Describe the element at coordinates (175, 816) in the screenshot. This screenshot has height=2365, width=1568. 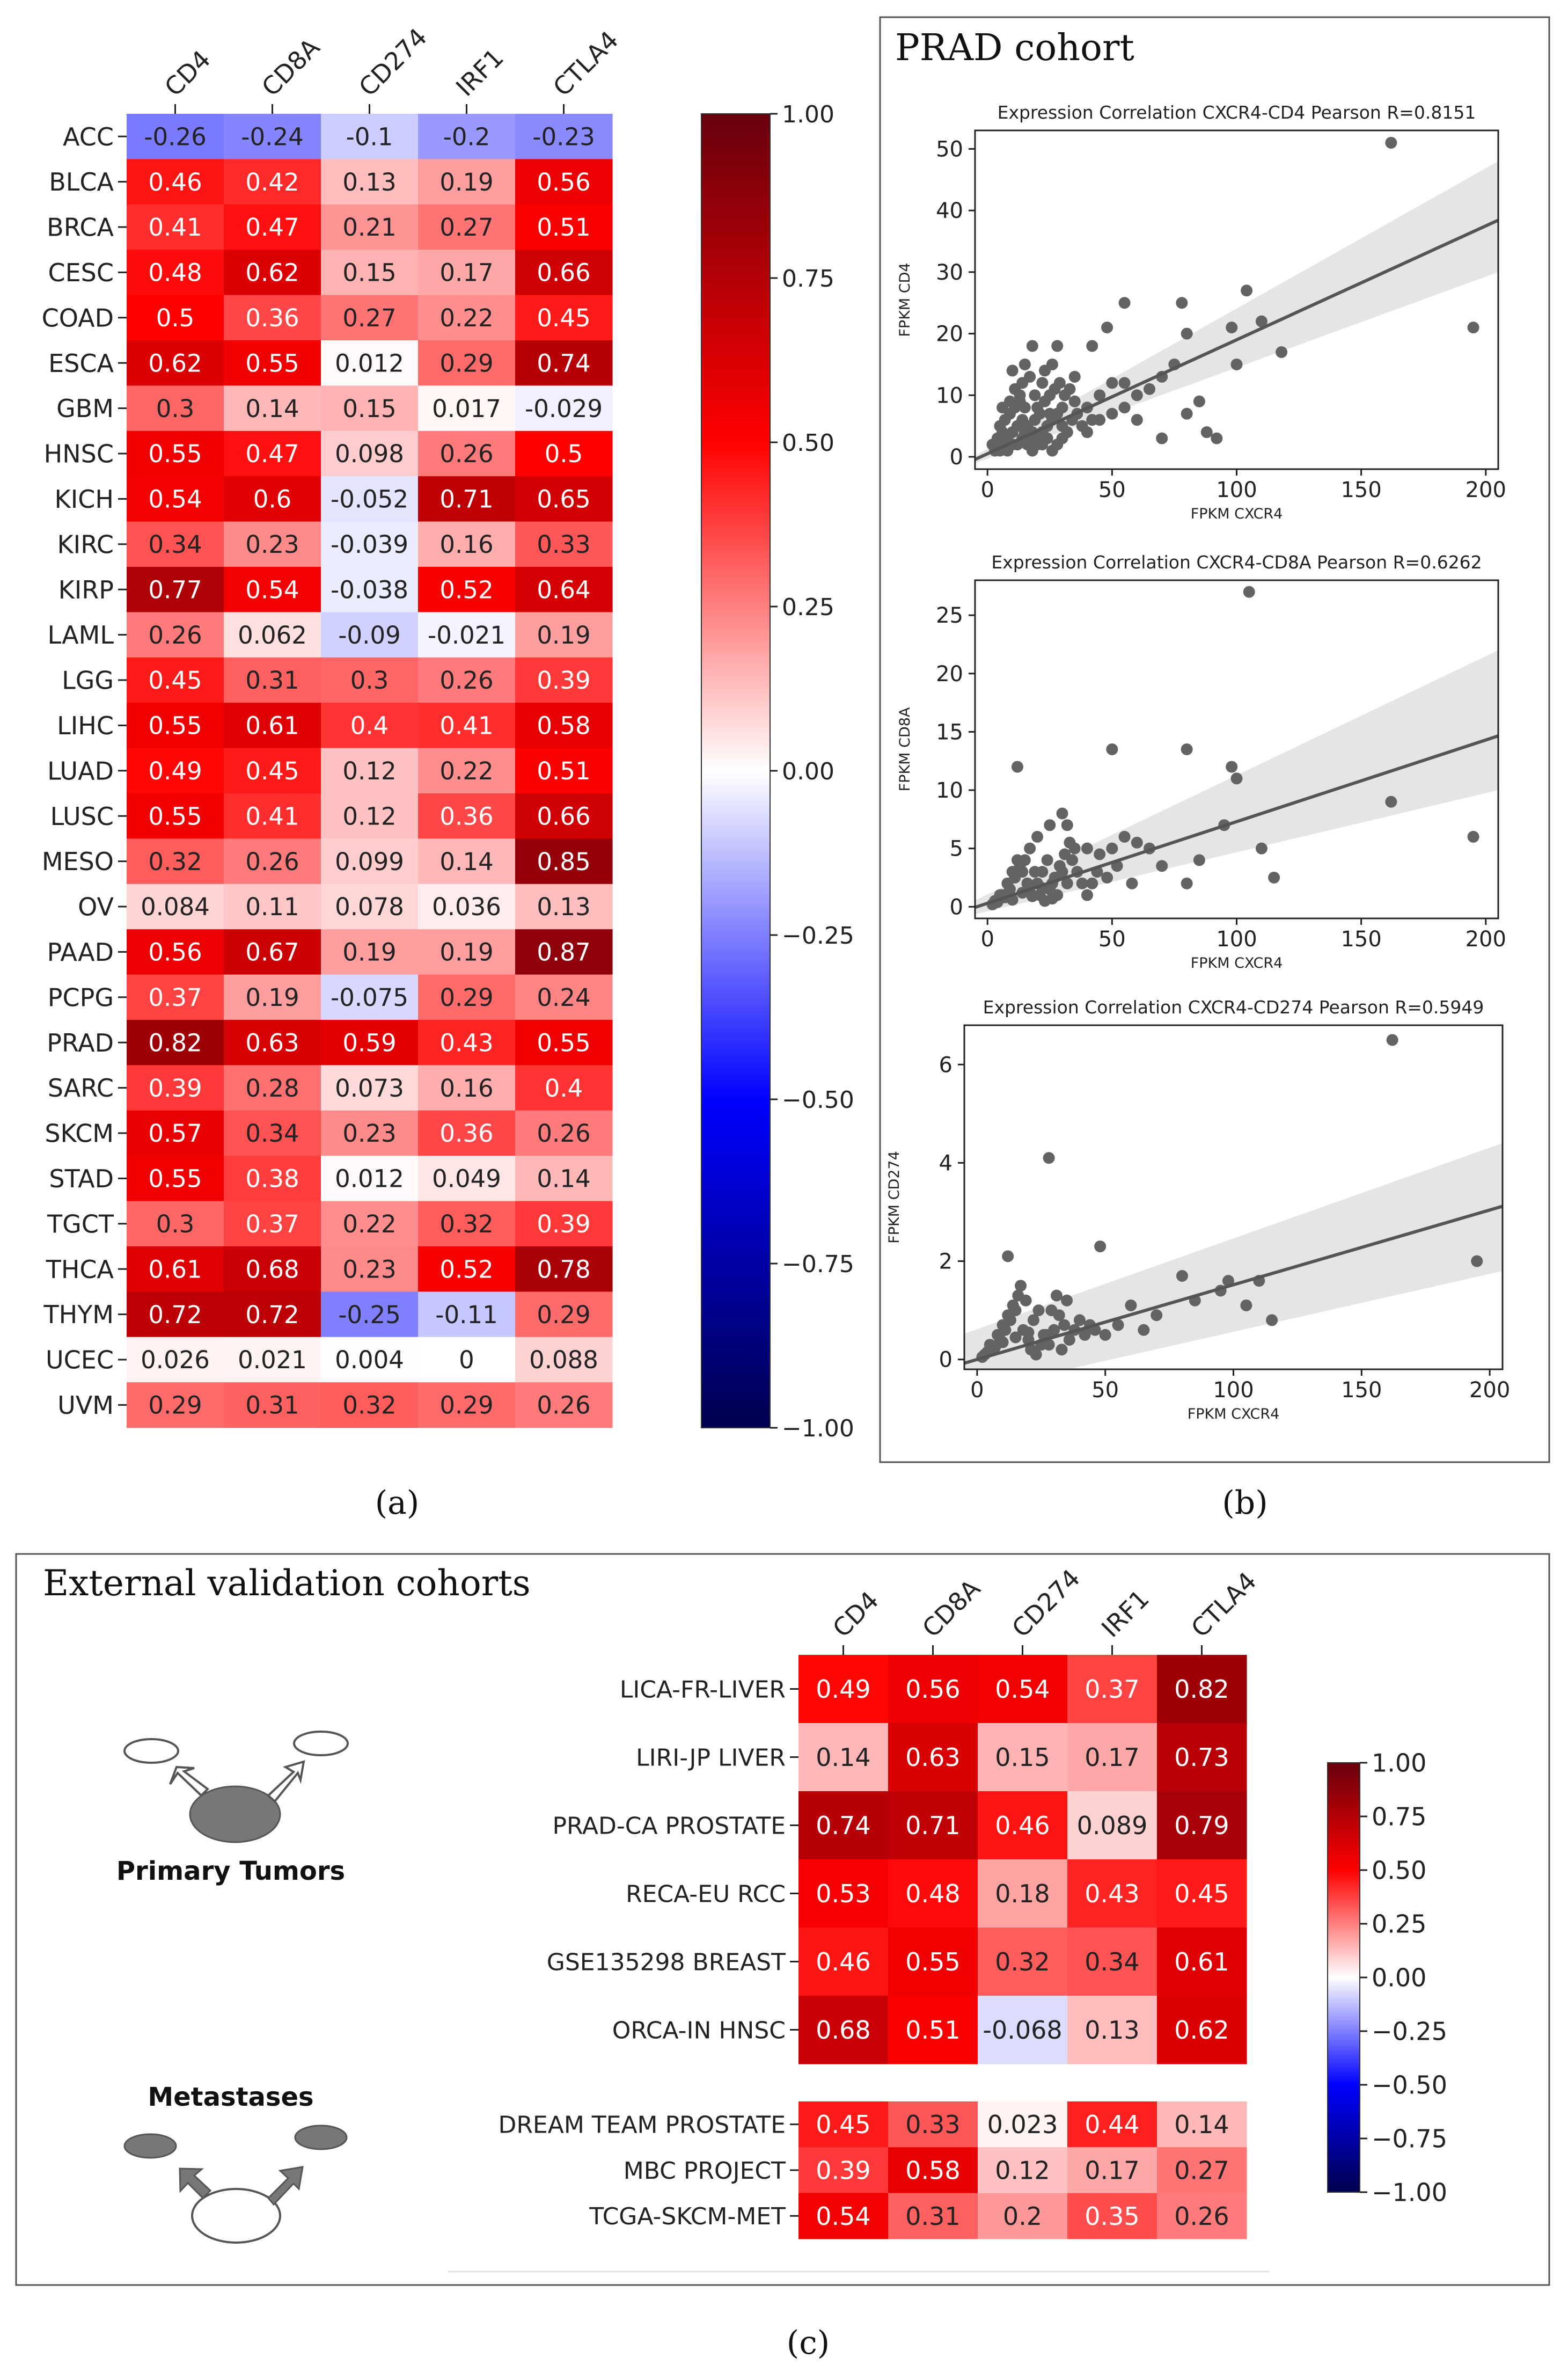
I see `a-cell-value: 0.55` at that location.